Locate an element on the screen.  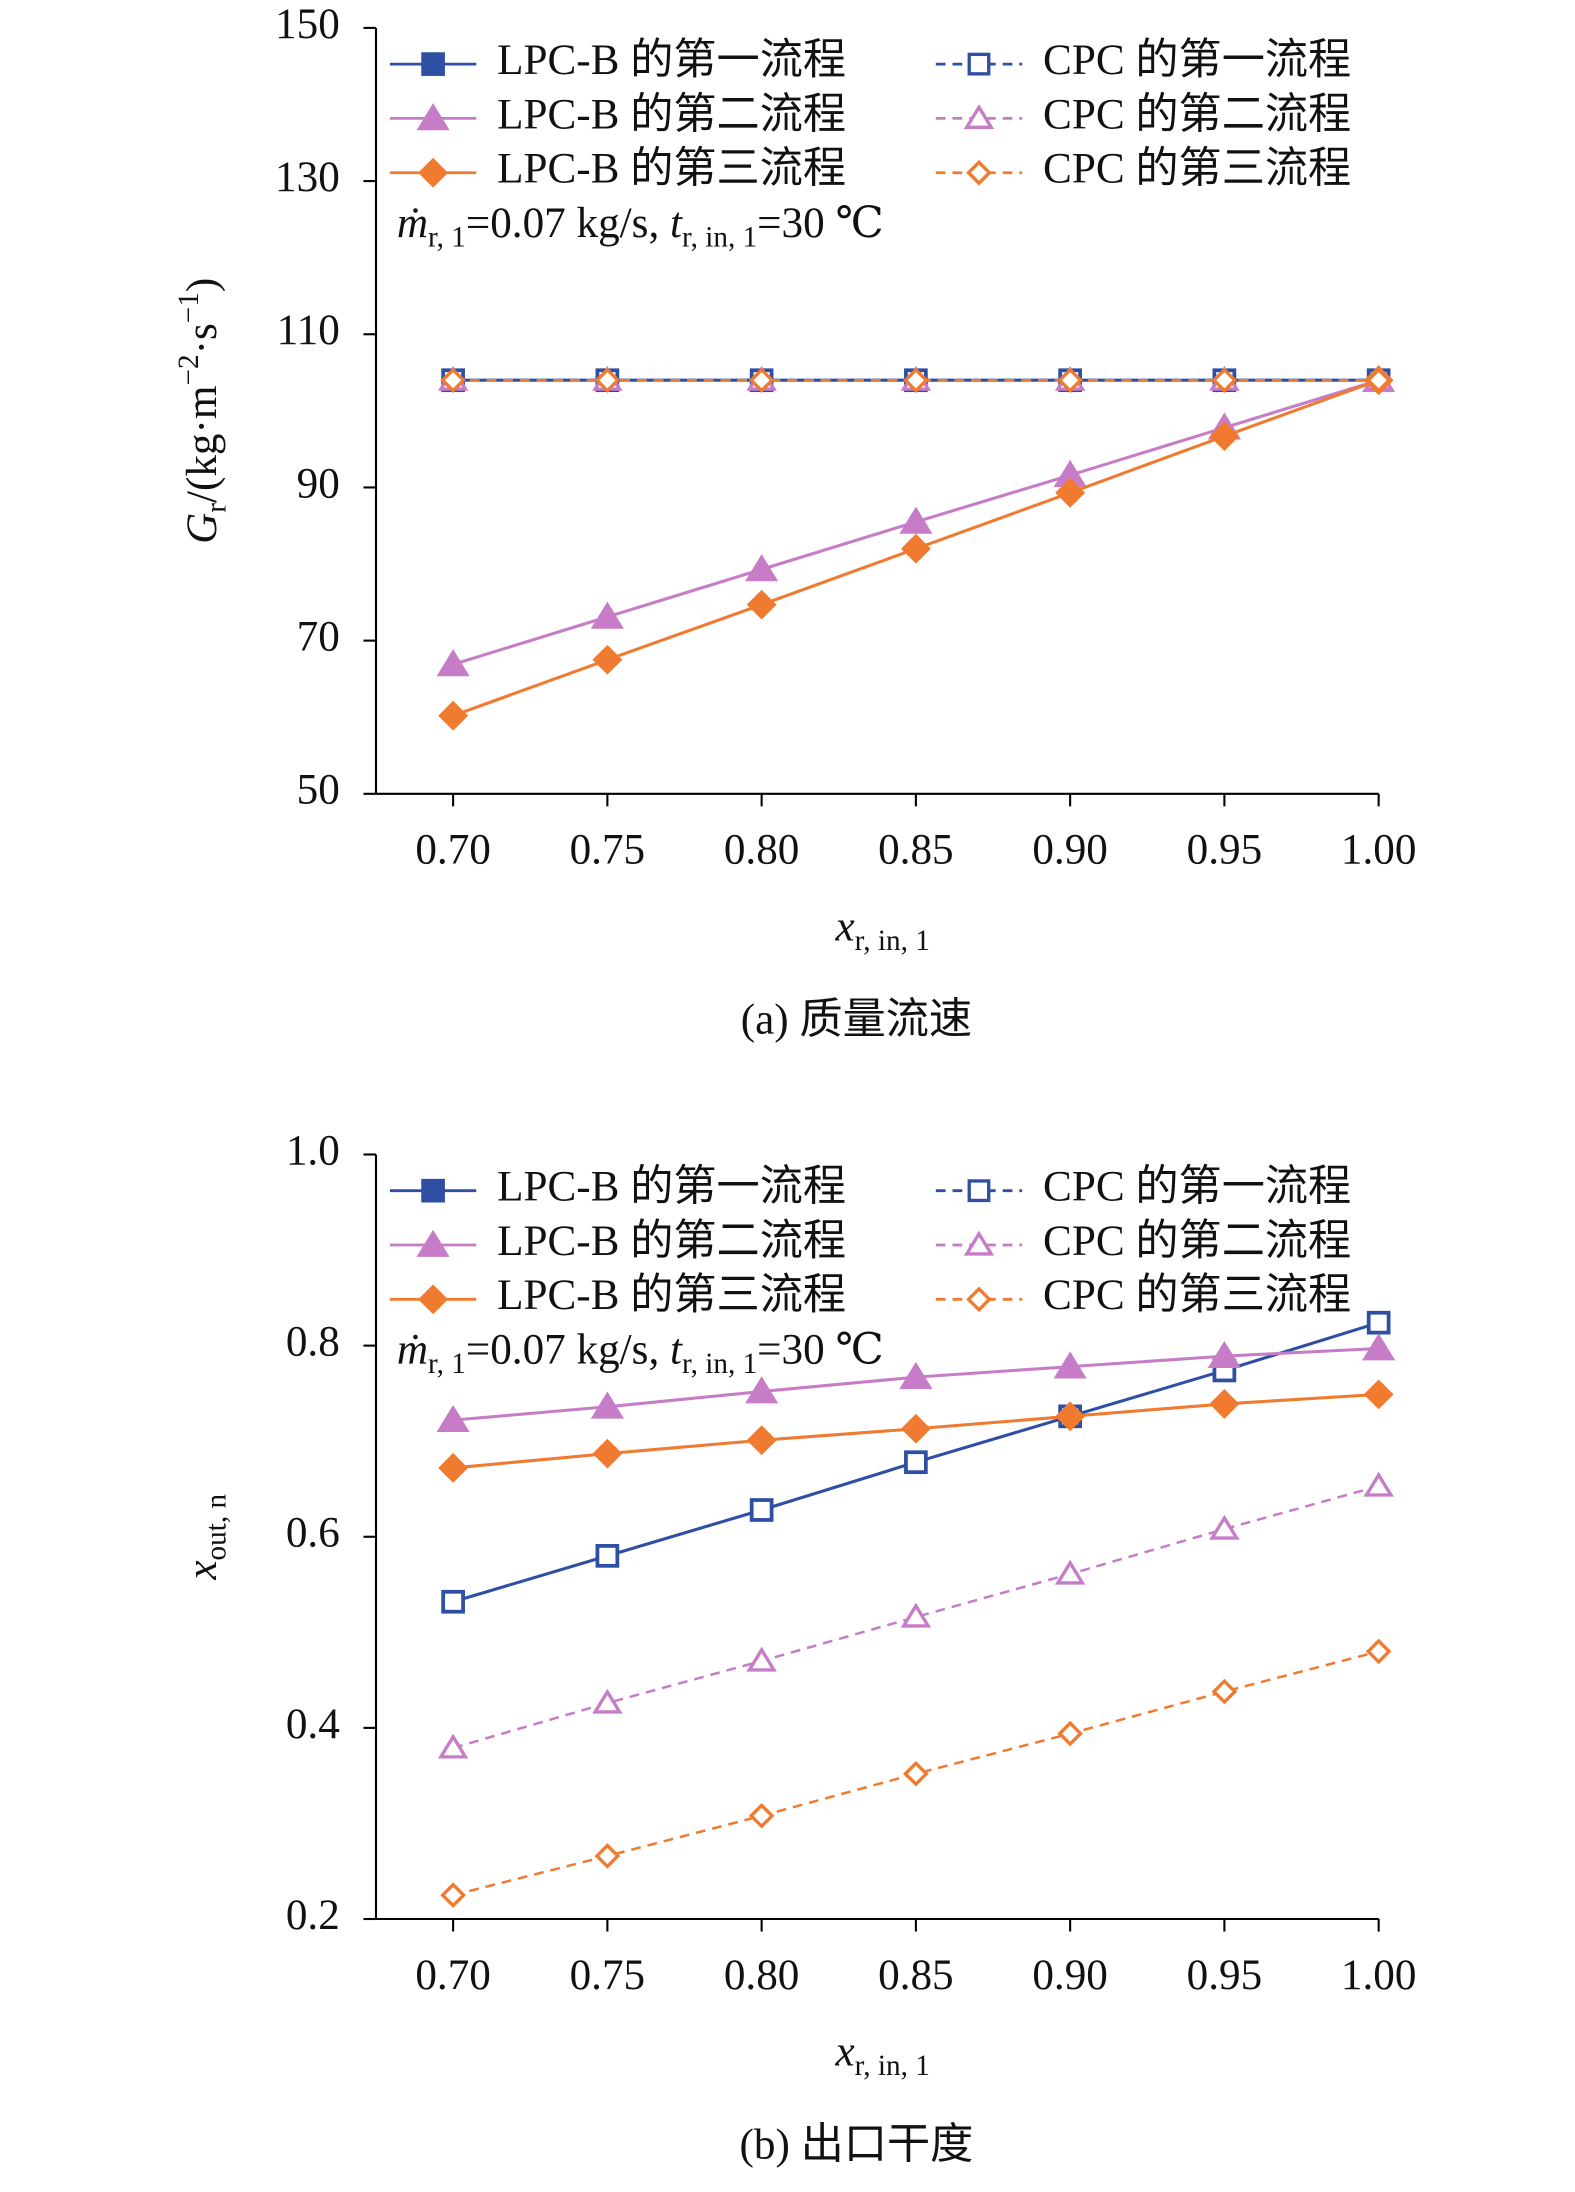
text-segment: t is located at coordinates (676, 1350).